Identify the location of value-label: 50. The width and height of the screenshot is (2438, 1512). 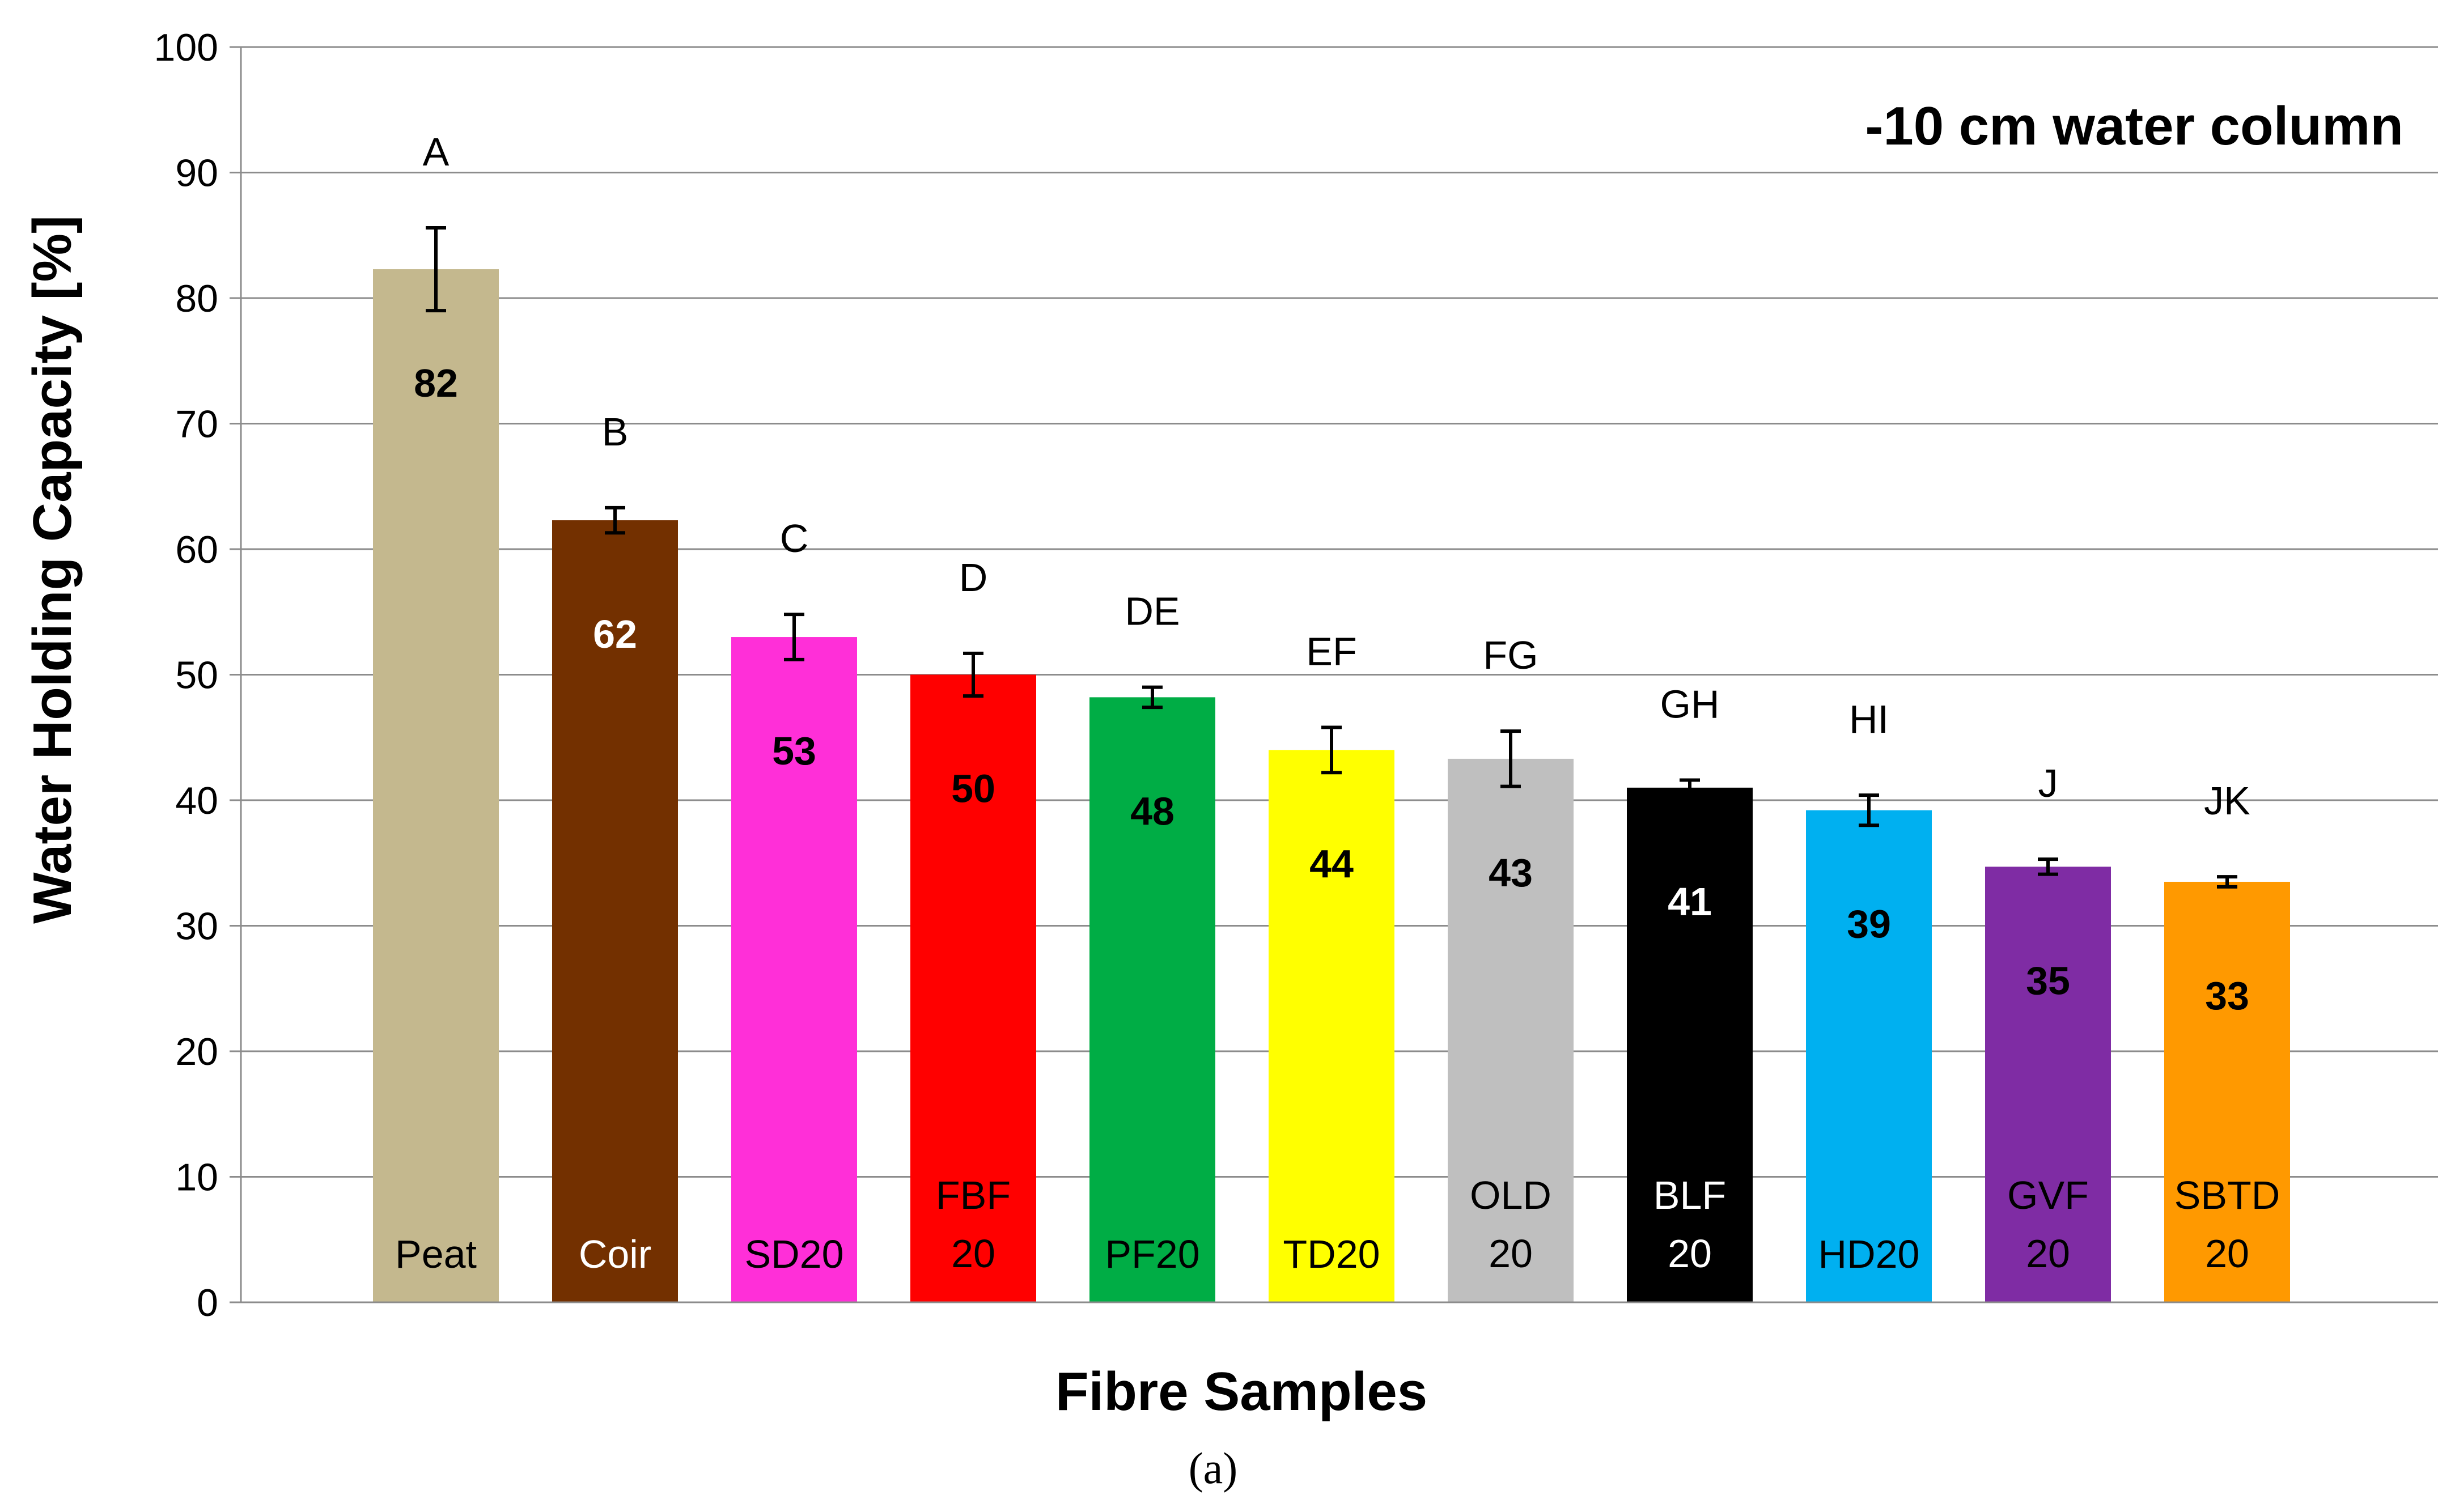
(973, 789).